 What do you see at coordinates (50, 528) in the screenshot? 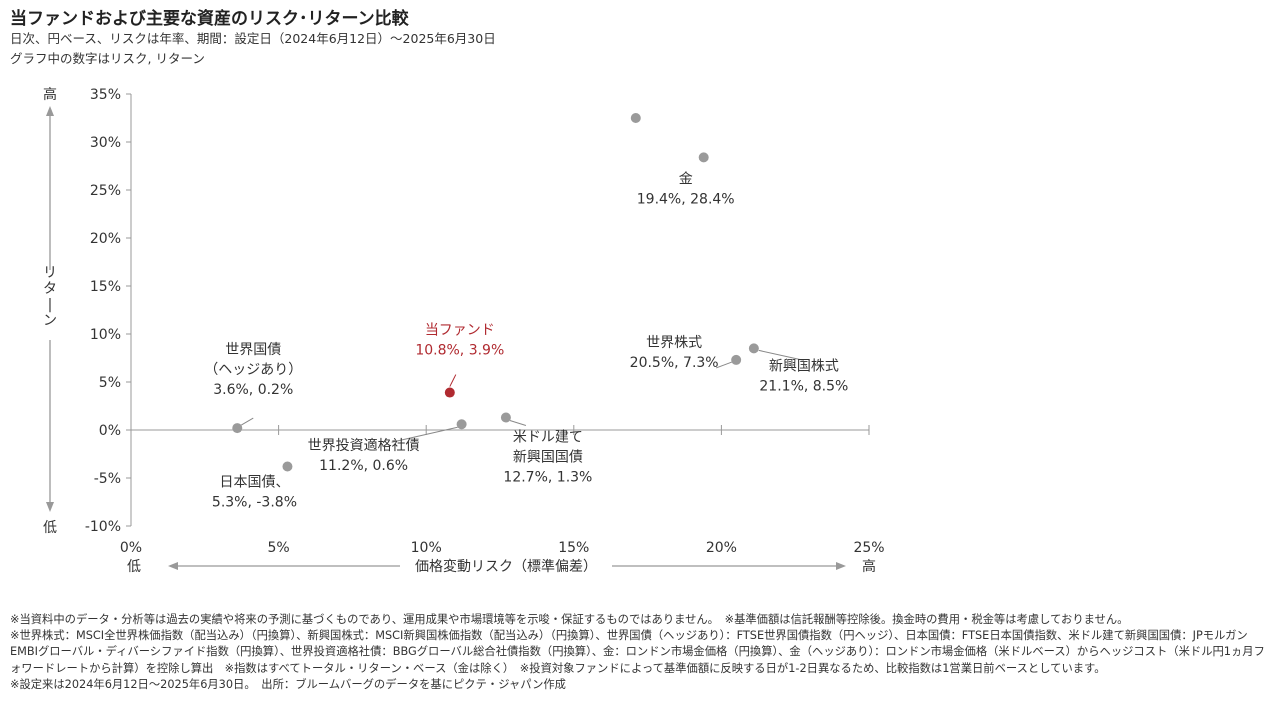
I see `y-low-label: 低` at bounding box center [50, 528].